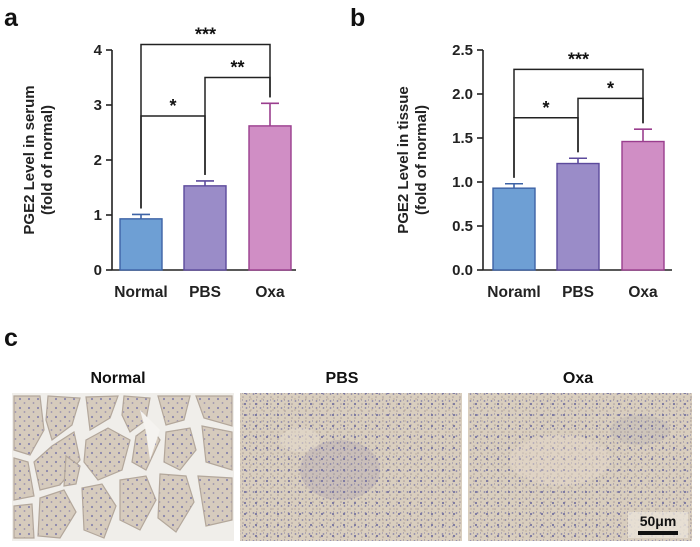 The height and width of the screenshot is (547, 700). I want to click on micrograph-title-pbs: PBS, so click(342, 378).